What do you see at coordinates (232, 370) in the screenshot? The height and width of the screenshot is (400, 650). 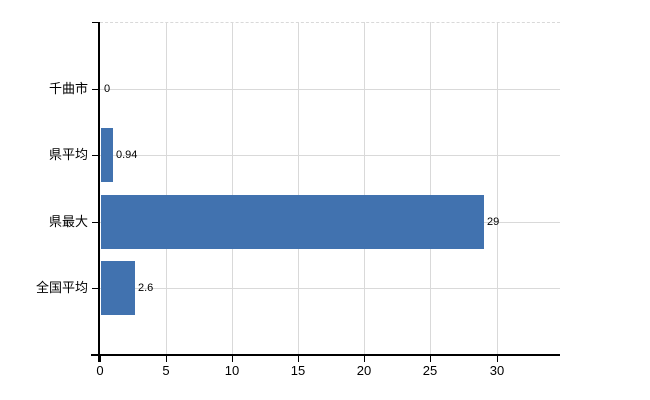 I see `x-tick-label: 10` at bounding box center [232, 370].